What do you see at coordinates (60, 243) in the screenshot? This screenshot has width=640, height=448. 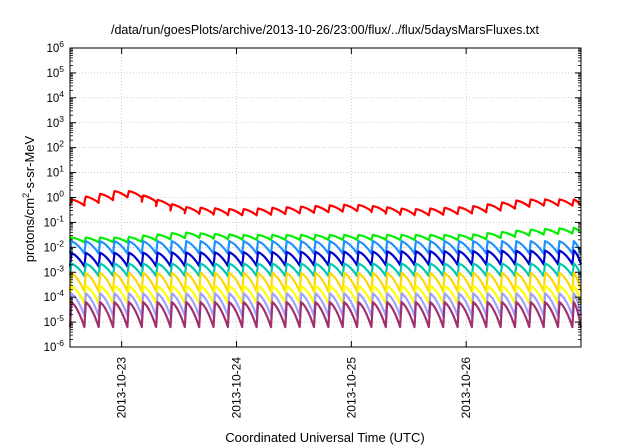 I see `y-tick-label-sup: -2` at bounding box center [60, 243].